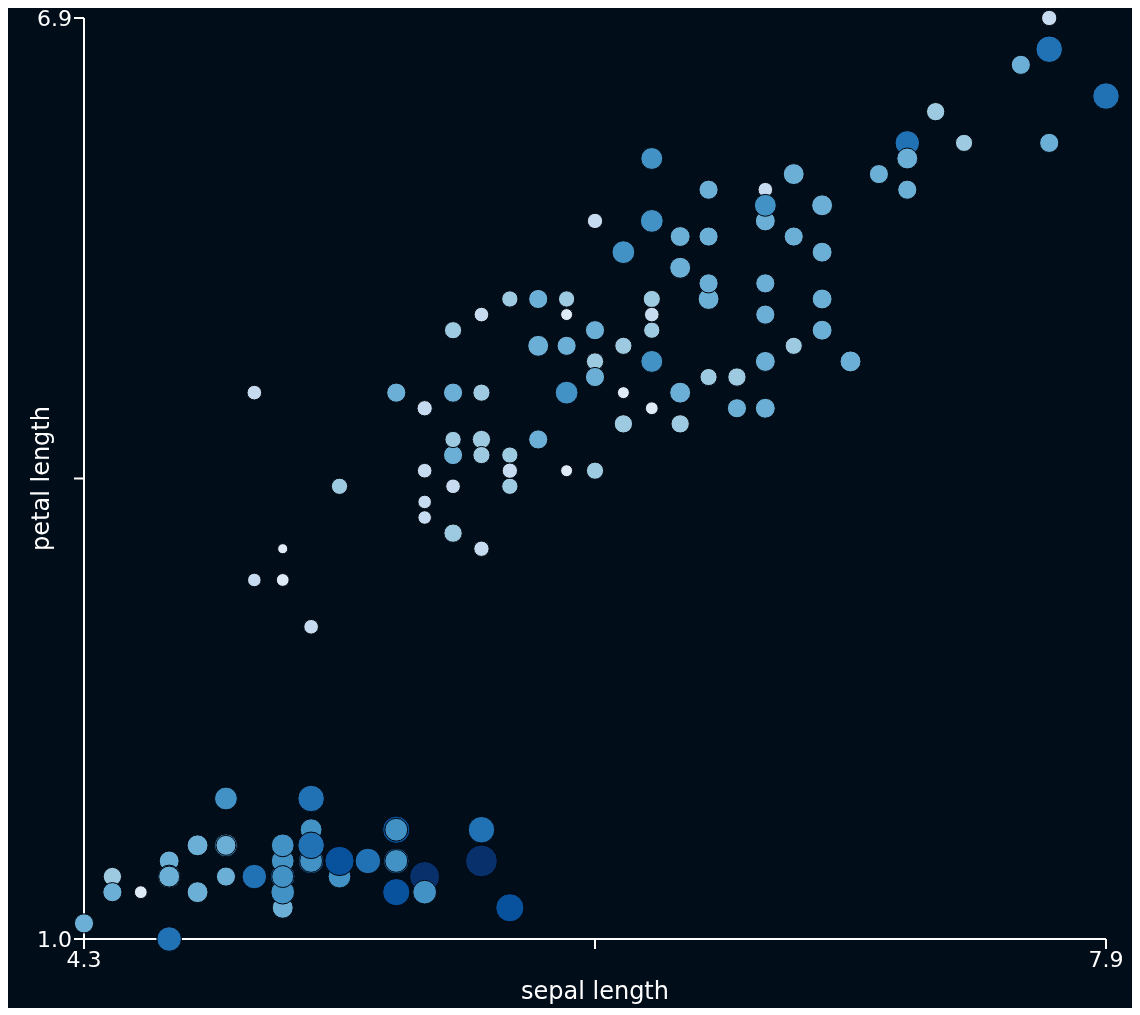 The height and width of the screenshot is (1015, 1140). What do you see at coordinates (40, 478) in the screenshot?
I see `y-axis-title: petal length` at bounding box center [40, 478].